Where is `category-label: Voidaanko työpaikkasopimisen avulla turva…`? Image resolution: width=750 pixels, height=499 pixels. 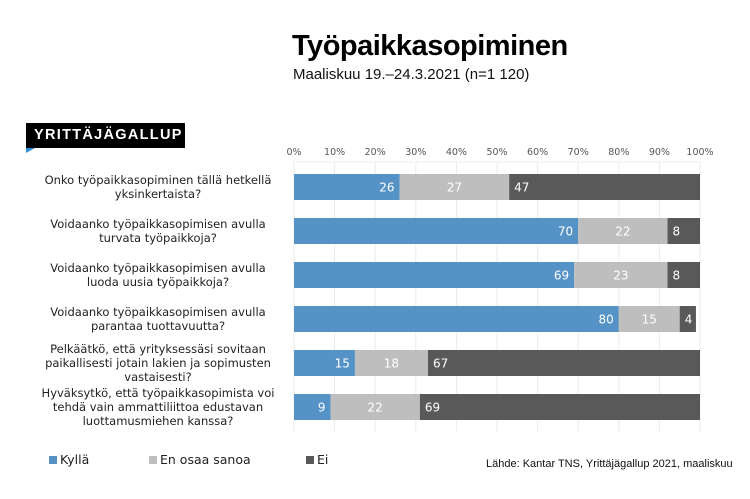
category-label: Voidaanko työpaikkasopimisen avulla turva… is located at coordinates (158, 231).